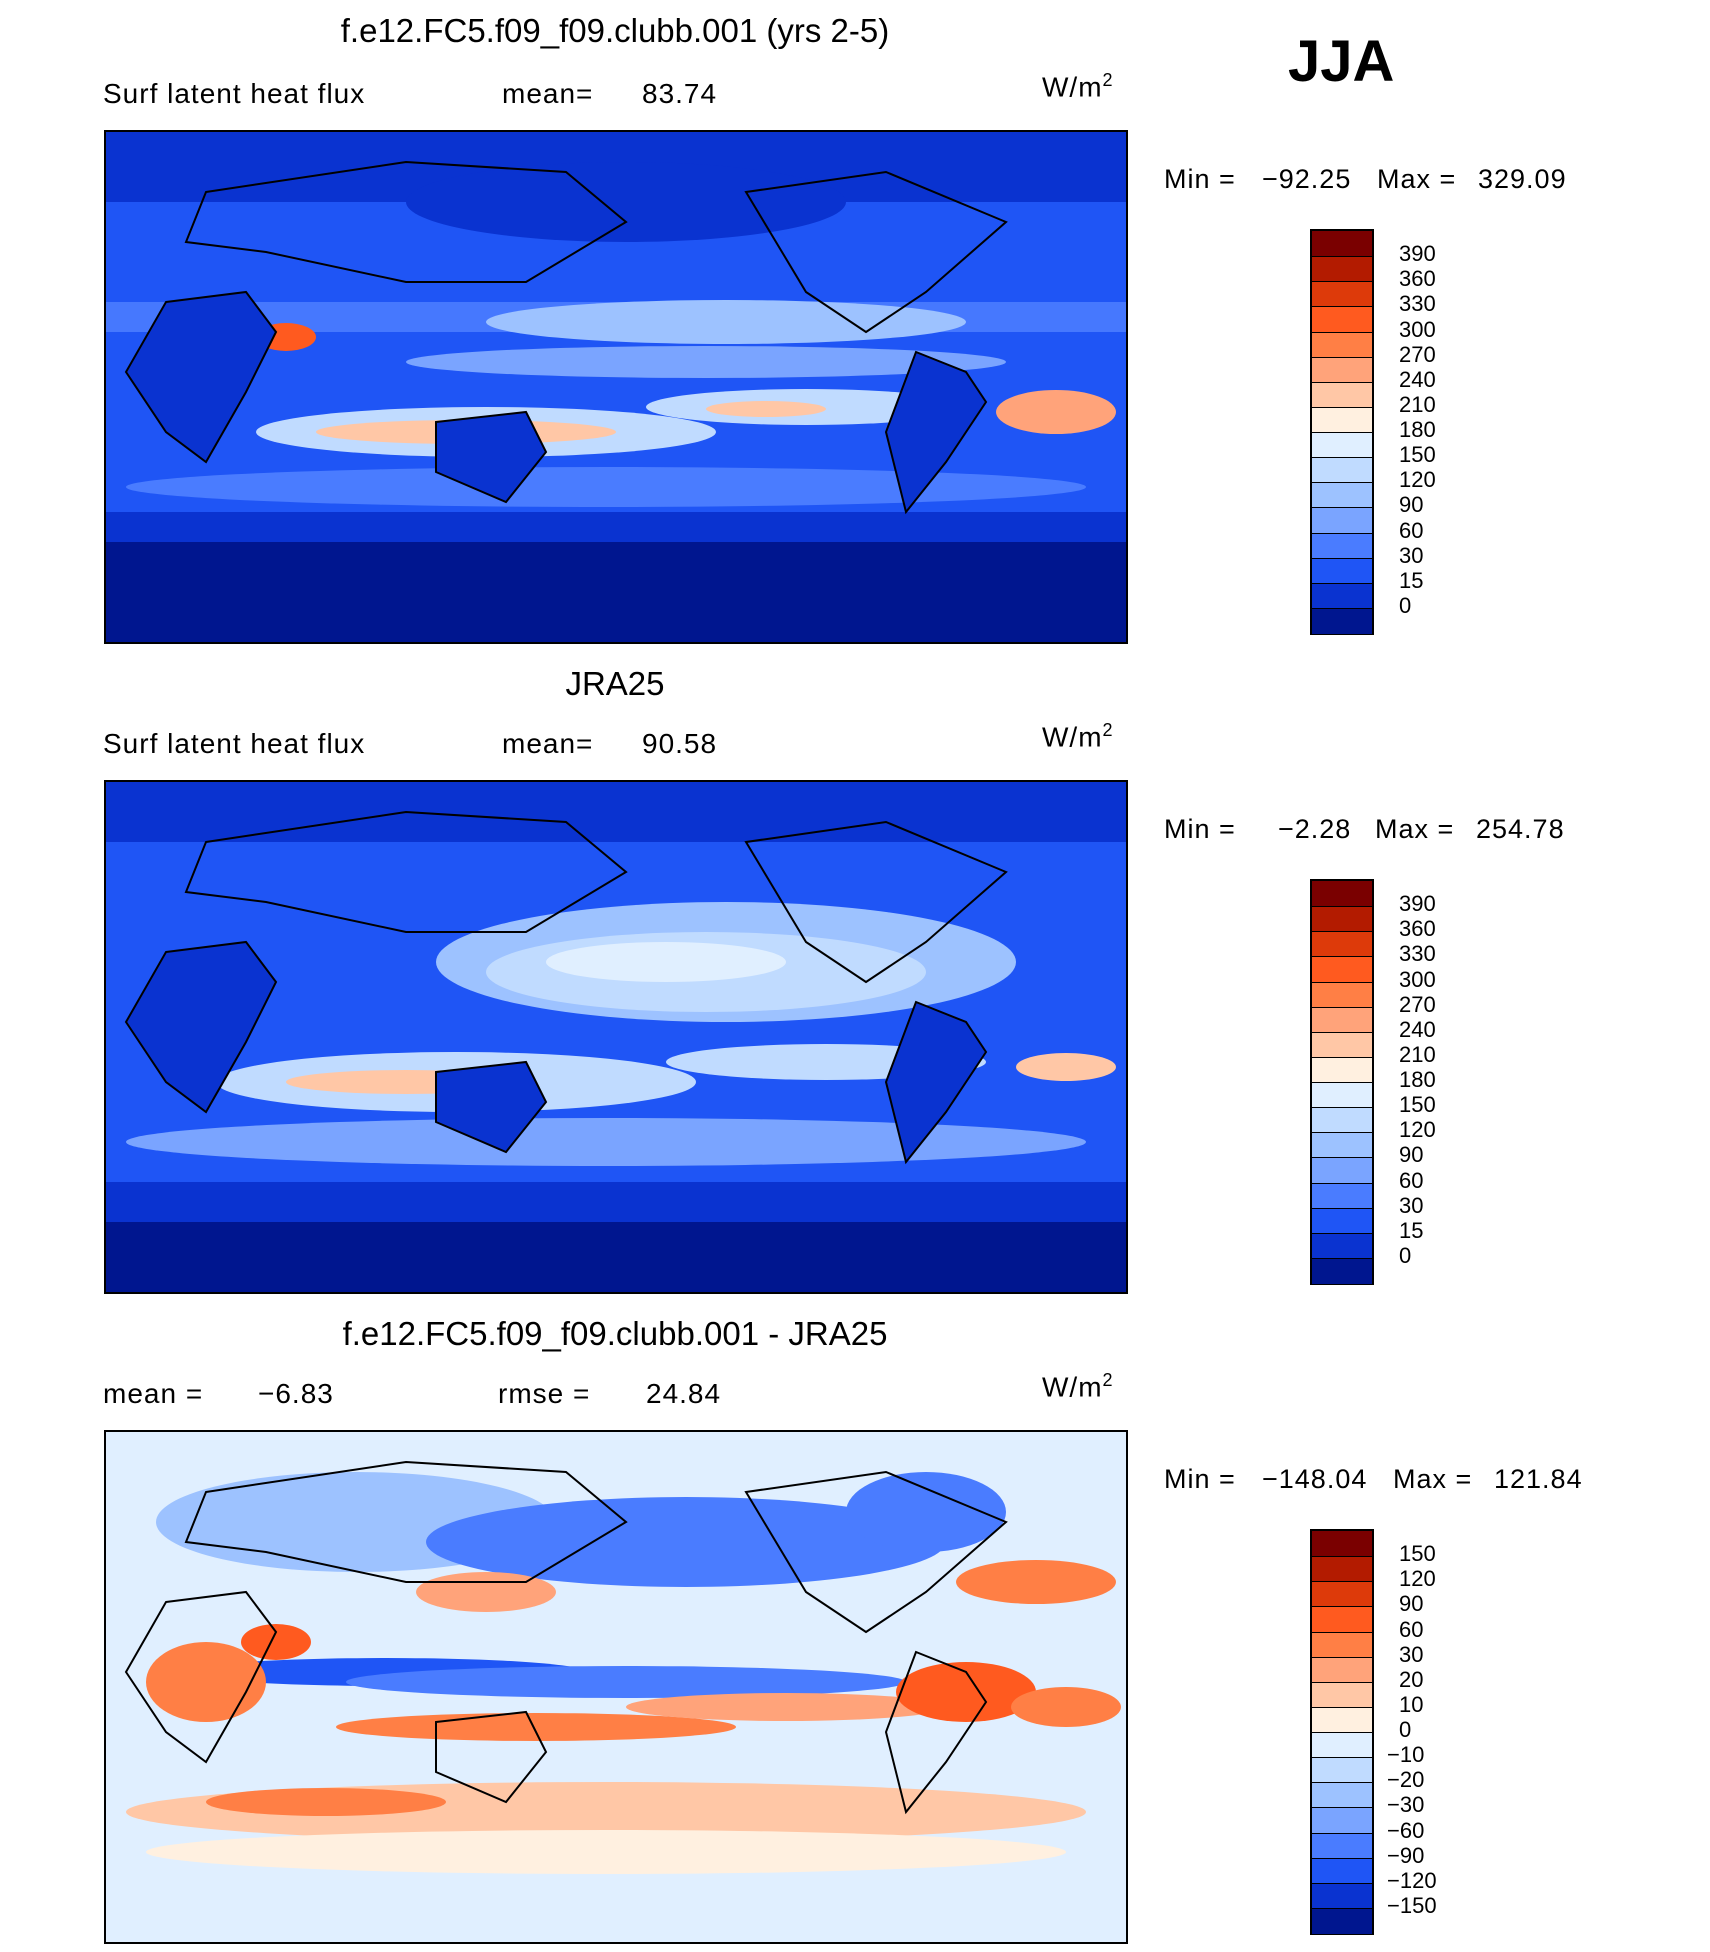  I want to click on panel-1-min-value: −92.25, so click(1307, 179).